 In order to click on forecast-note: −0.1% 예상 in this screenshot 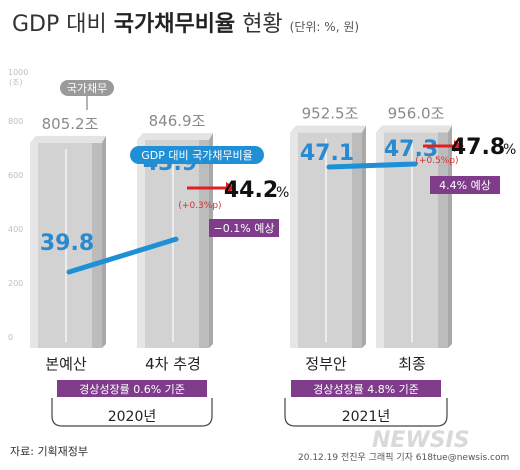, I will do `click(244, 228)`.